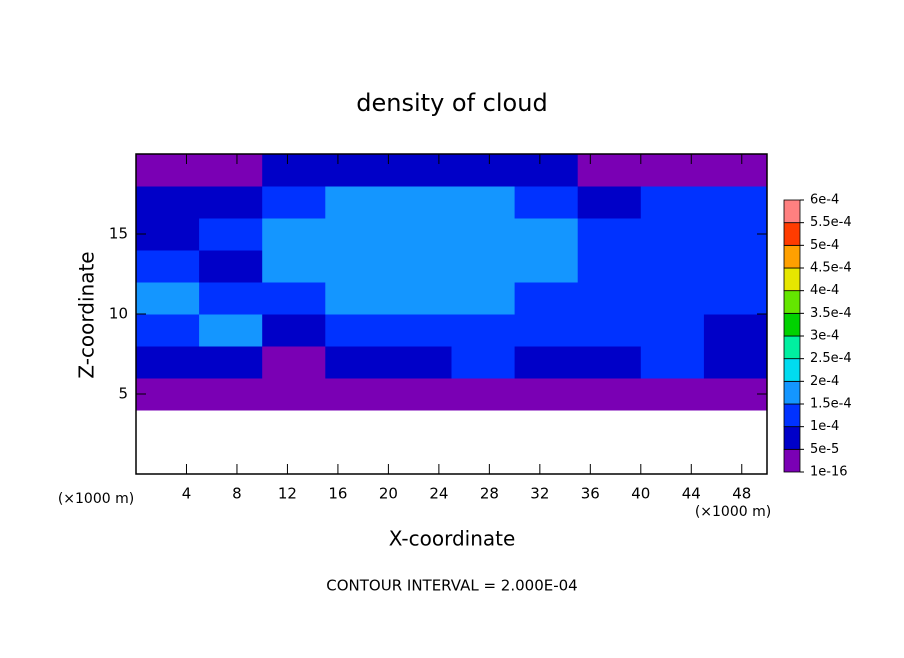 The image size is (904, 658). Describe the element at coordinates (237, 494) in the screenshot. I see `x-tick-label: 8` at that location.